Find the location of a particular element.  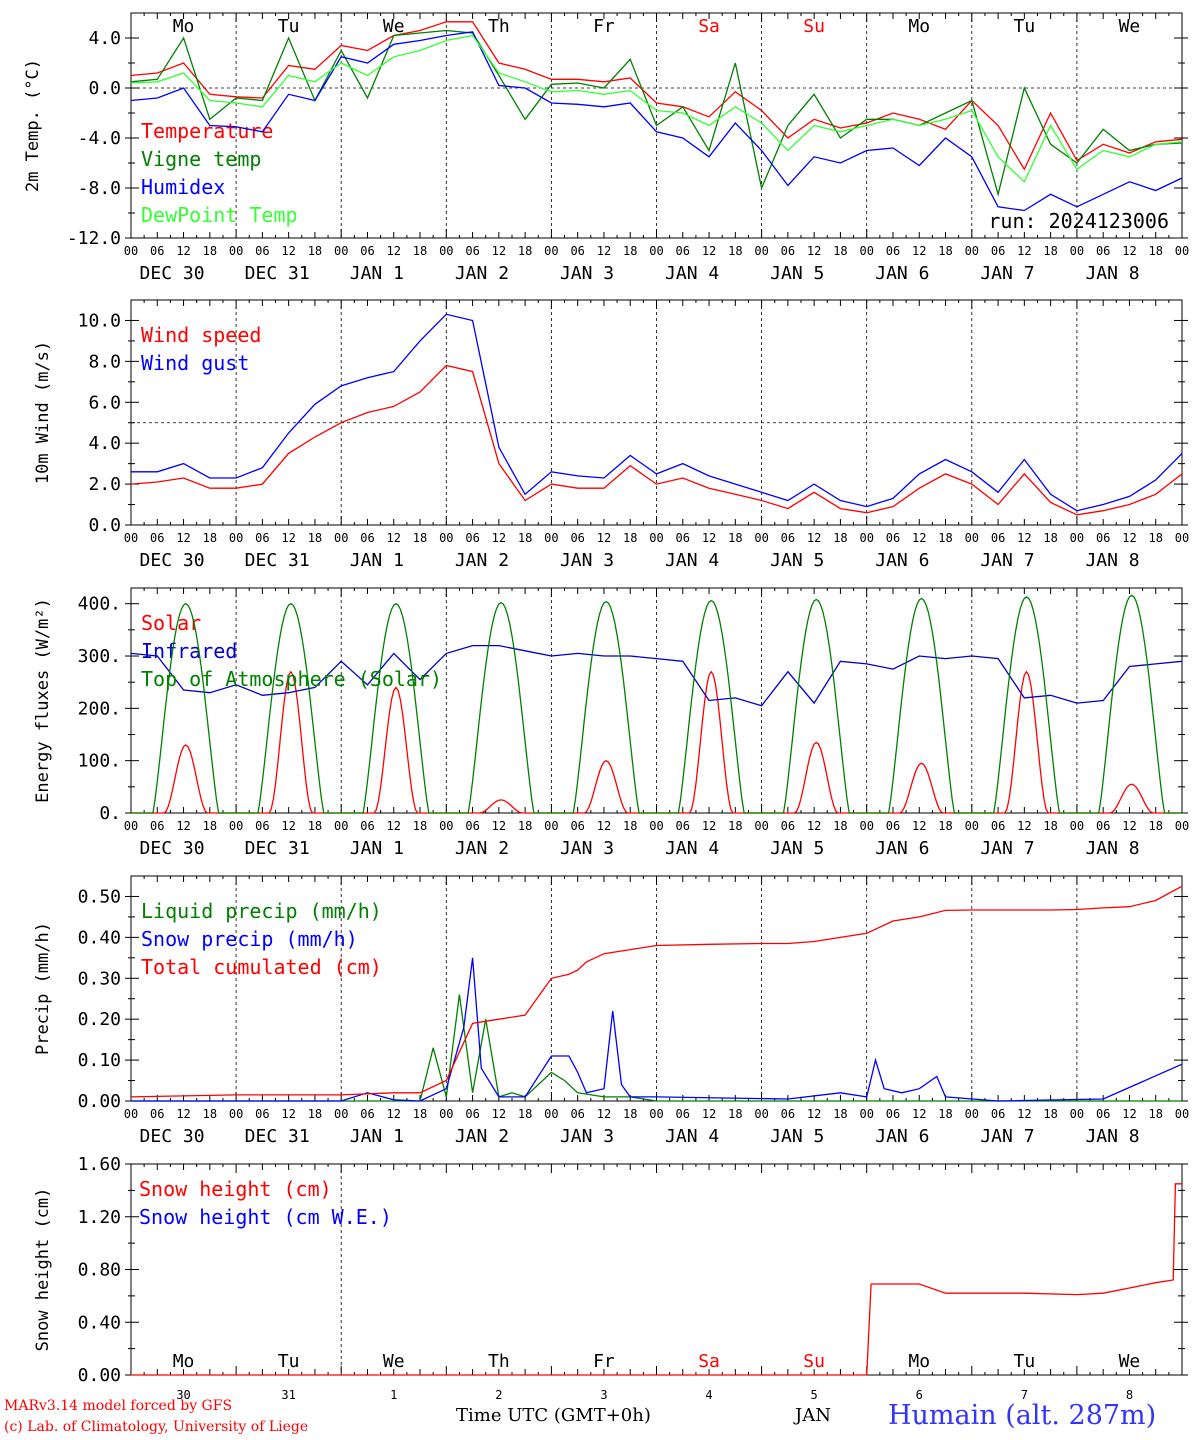

x-axis-title: Time UTC (GMT+0h) is located at coordinates (553, 1415).